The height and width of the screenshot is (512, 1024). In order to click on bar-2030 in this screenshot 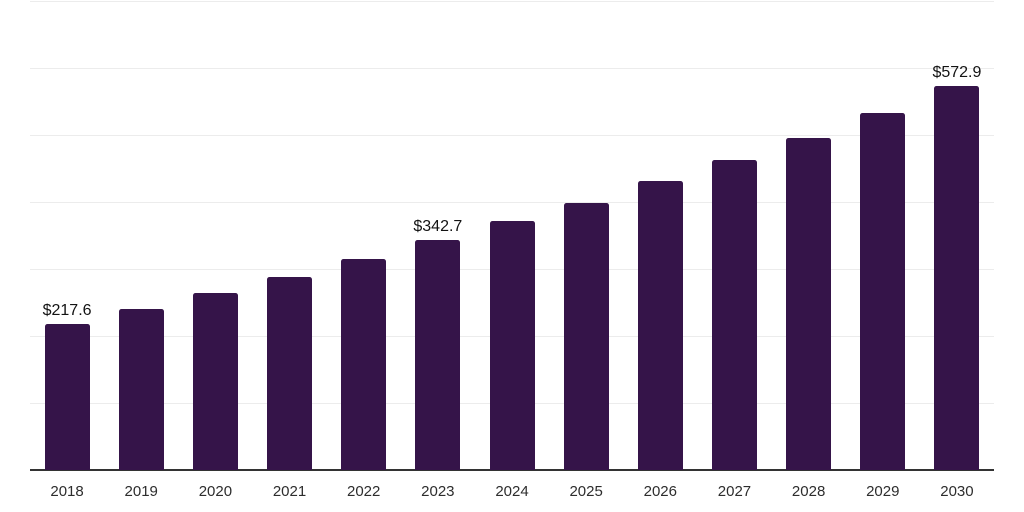, I will do `click(957, 278)`.